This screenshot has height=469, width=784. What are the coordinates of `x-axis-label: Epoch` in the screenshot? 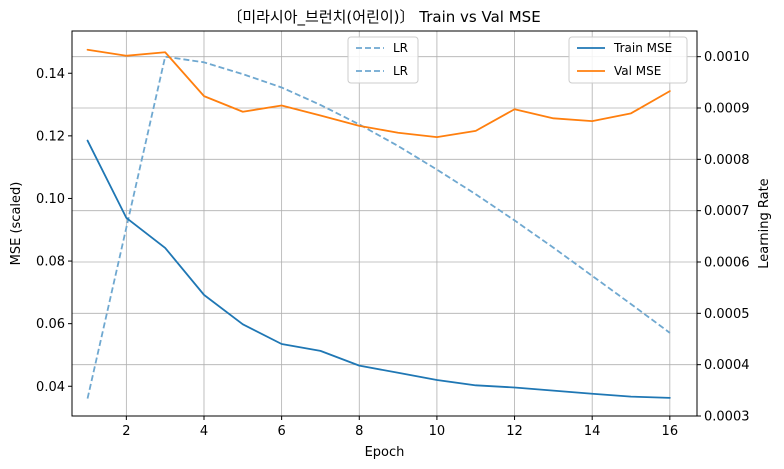 It's located at (385, 452).